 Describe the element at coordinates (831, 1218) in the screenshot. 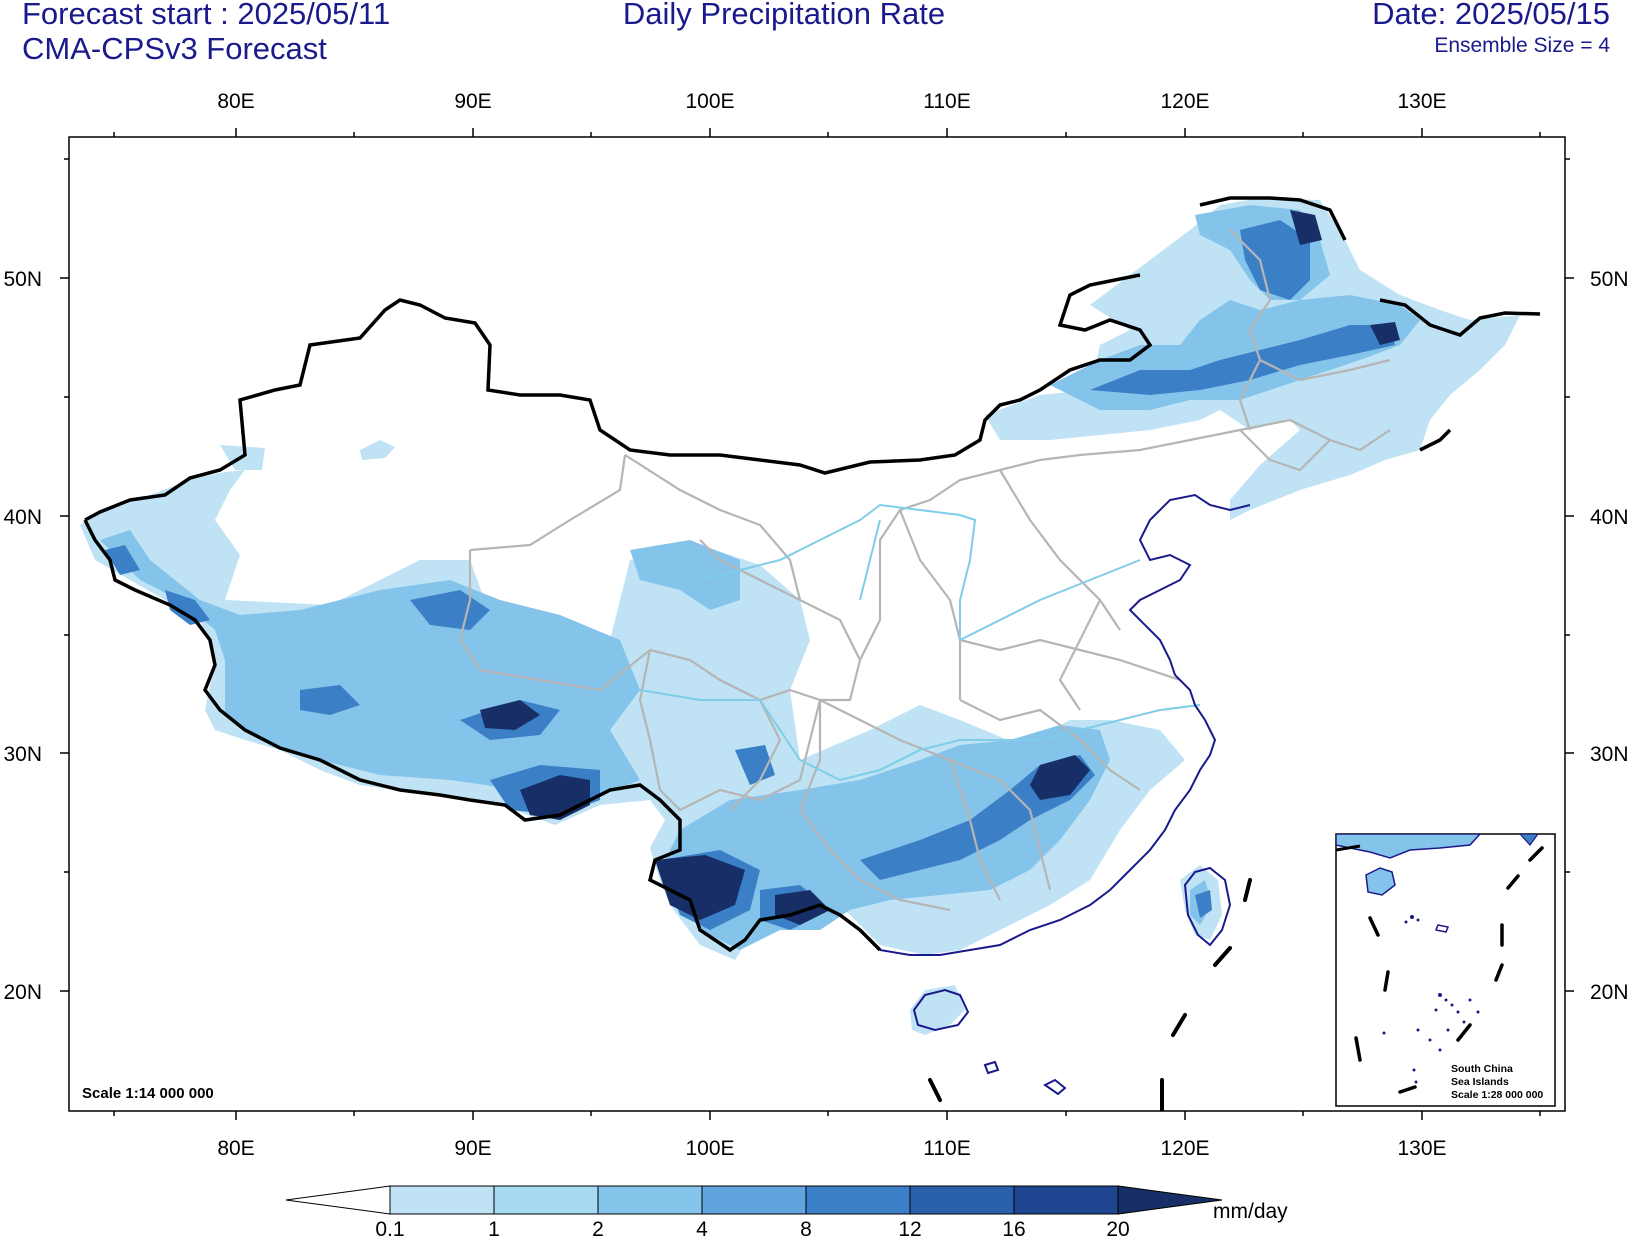

I see `colorbar-labels: 0.1 1 2 4 8 12 16 20 mm/day` at that location.